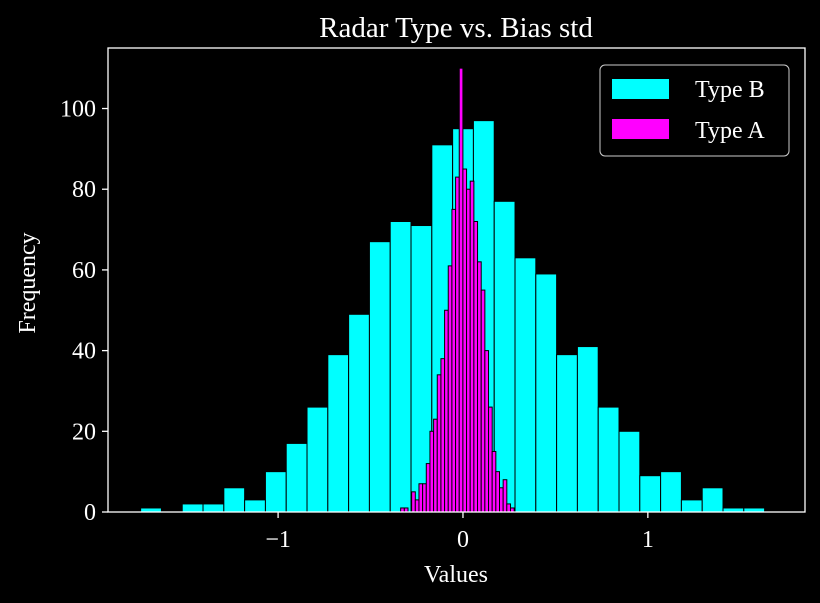  I want to click on legend-swatch-type-b, so click(640, 89).